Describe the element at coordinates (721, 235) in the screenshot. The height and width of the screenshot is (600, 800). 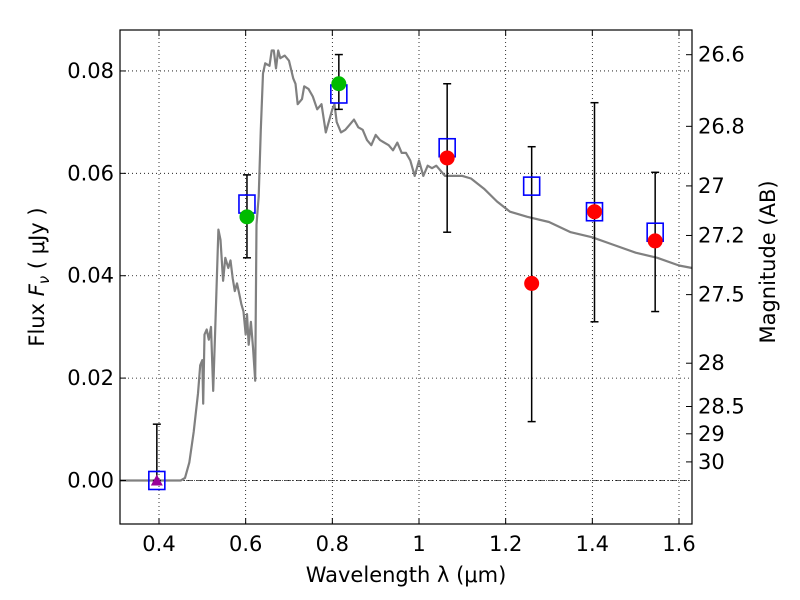
I see `mag-tick-label: 27.2` at that location.